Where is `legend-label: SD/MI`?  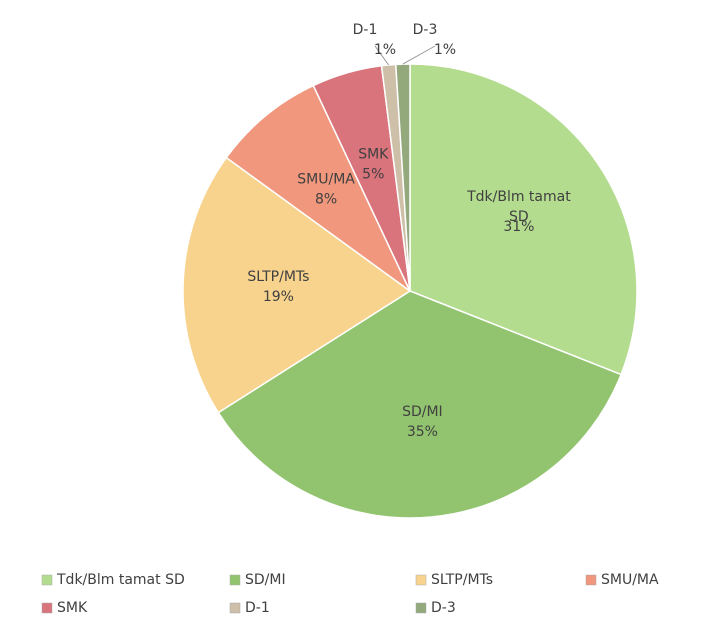
legend-label: SD/MI is located at coordinates (265, 580).